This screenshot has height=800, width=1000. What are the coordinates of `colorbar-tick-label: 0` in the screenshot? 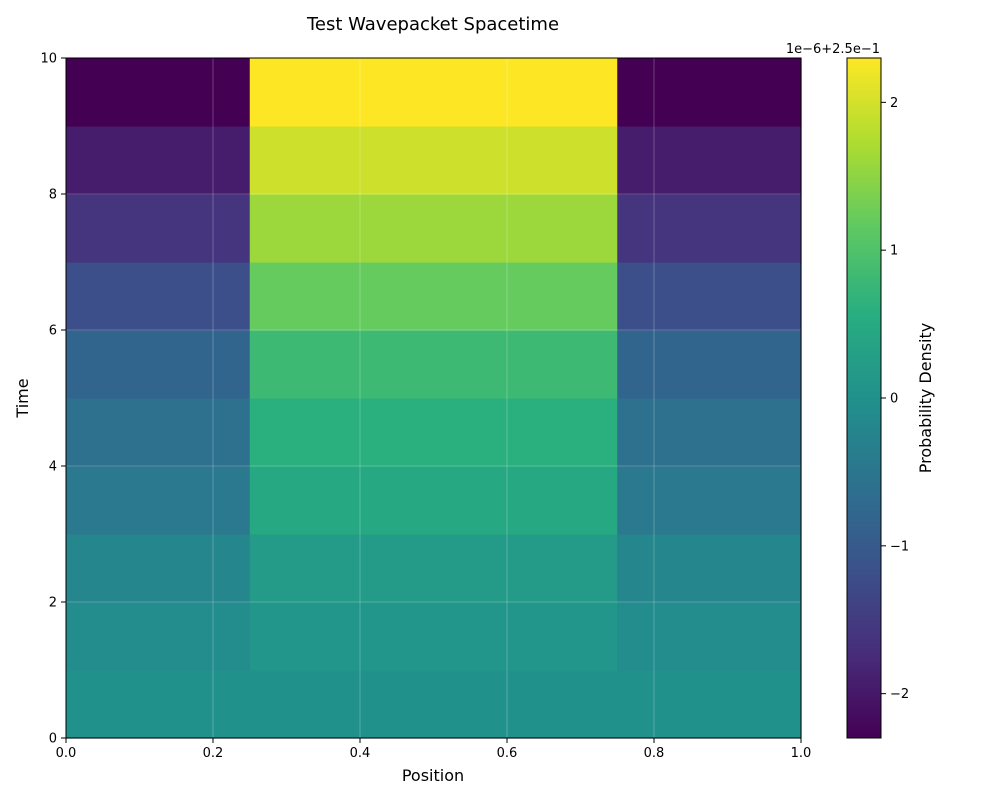 It's located at (894, 399).